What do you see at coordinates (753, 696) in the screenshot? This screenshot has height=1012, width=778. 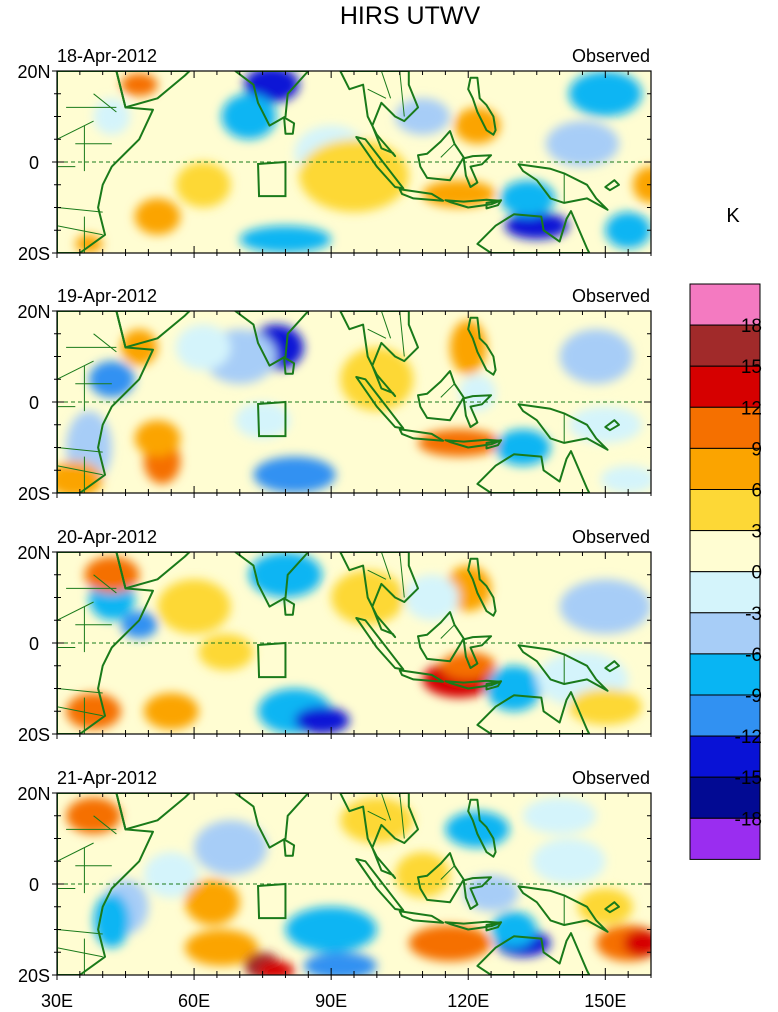 I see `colorbar-level-label: -9` at bounding box center [753, 696].